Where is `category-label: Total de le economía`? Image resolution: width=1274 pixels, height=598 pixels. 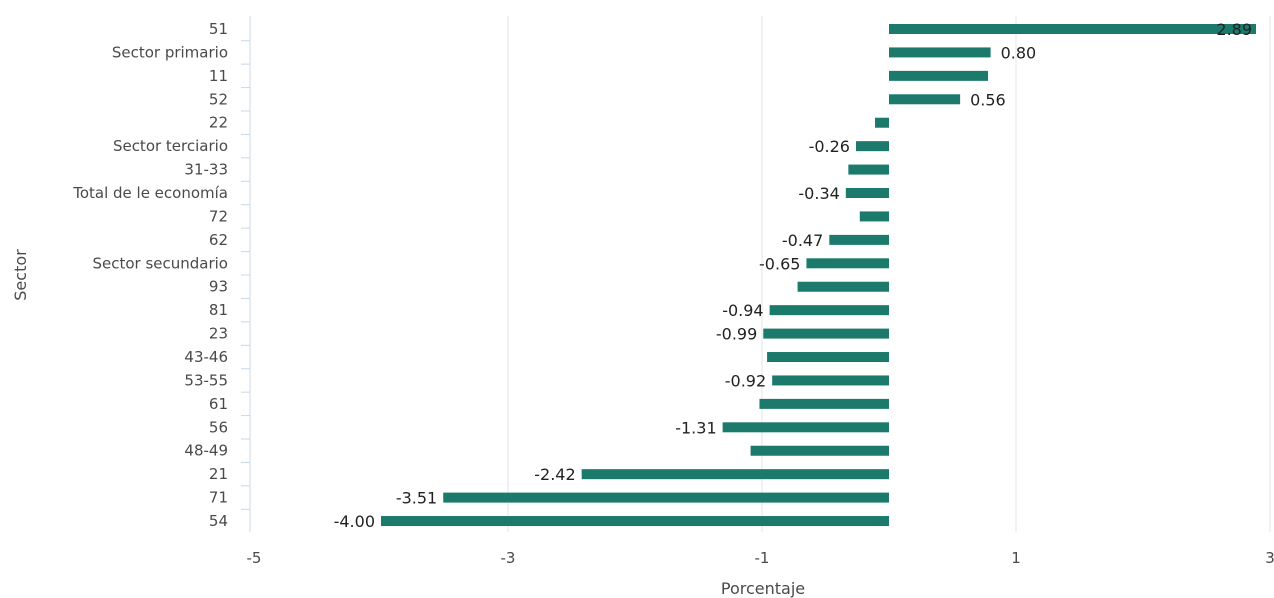
category-label: Total de le economía is located at coordinates (150, 193).